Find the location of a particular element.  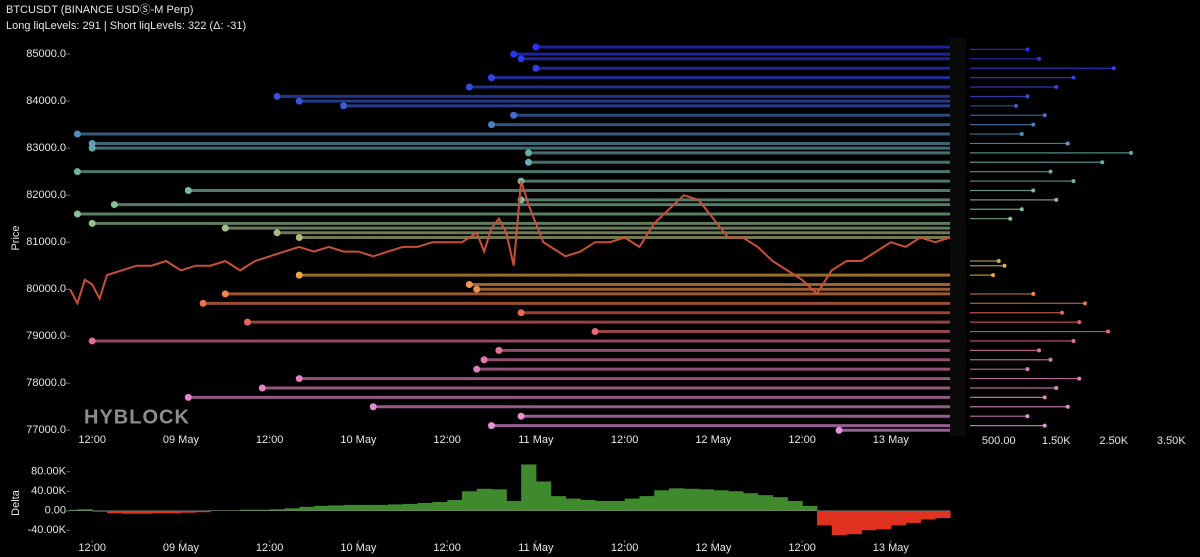

y-tick-label: 82000.0 is located at coordinates (46, 195).